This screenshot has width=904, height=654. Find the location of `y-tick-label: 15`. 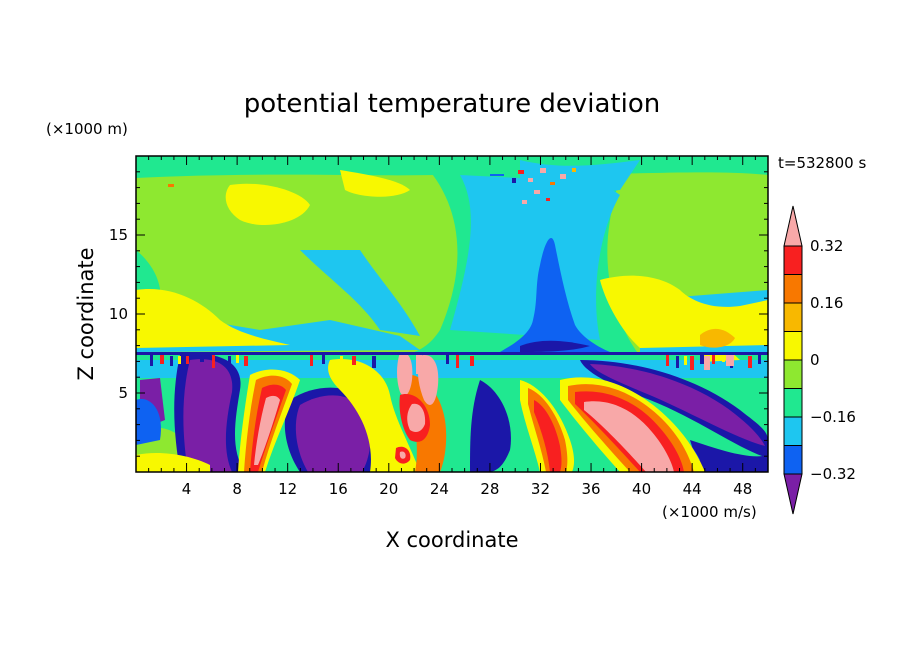

y-tick-label: 15 is located at coordinates (118, 235).